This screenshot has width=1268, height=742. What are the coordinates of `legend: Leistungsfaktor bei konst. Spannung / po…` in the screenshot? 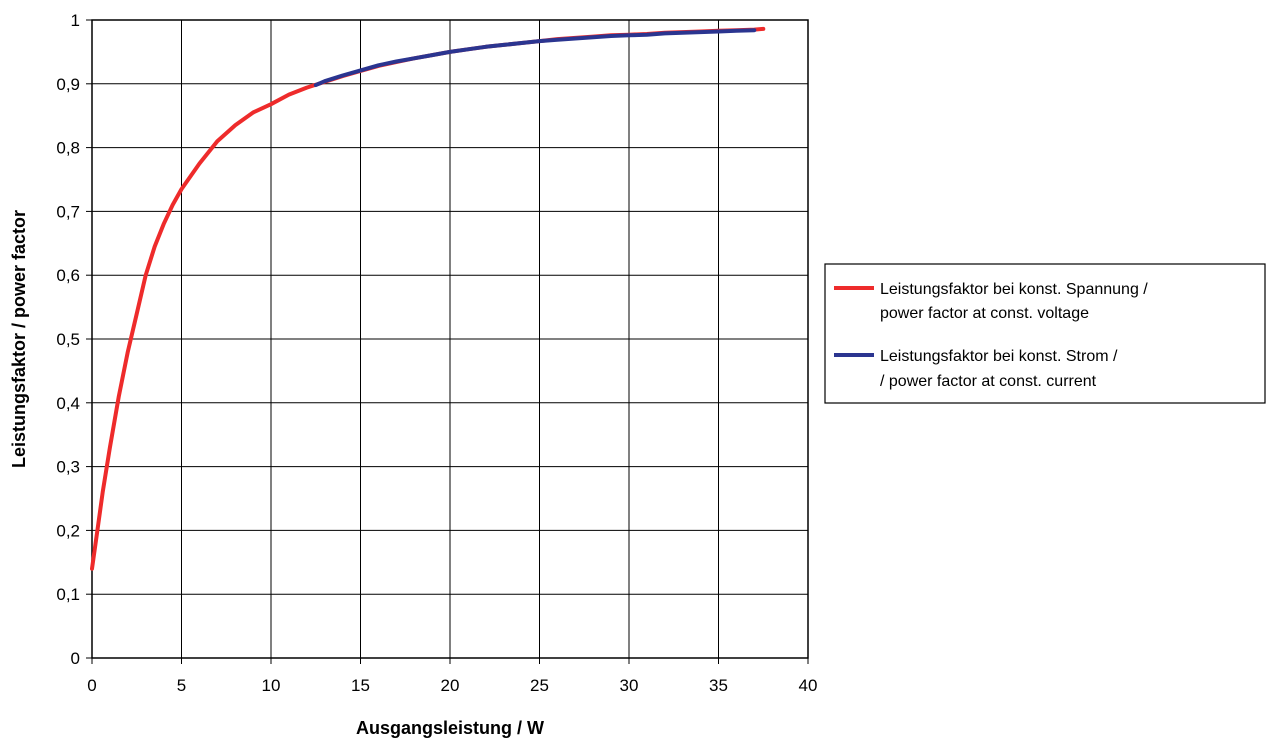 It's located at (1045, 333).